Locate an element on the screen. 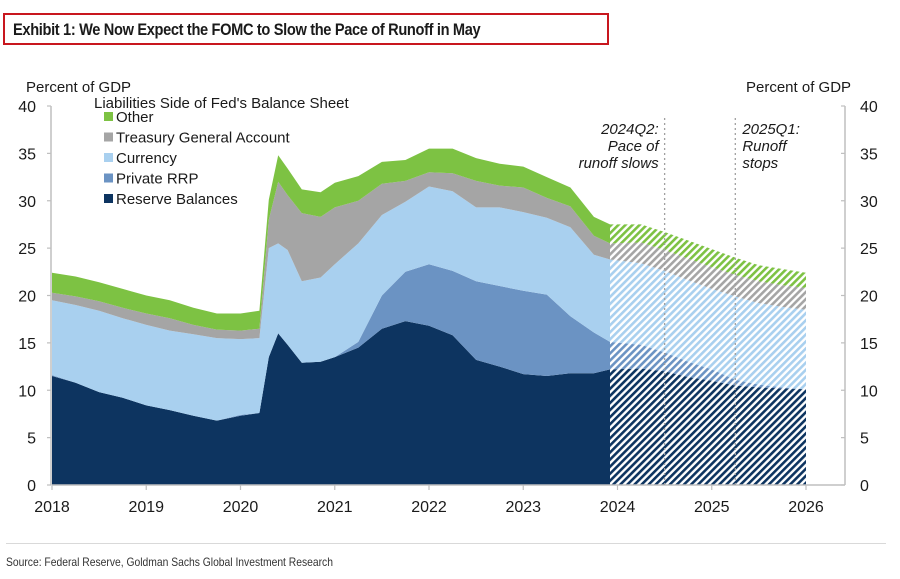 Image resolution: width=900 pixels, height=579 pixels. legend-label-private-rrp: Private RRP is located at coordinates (157, 179).